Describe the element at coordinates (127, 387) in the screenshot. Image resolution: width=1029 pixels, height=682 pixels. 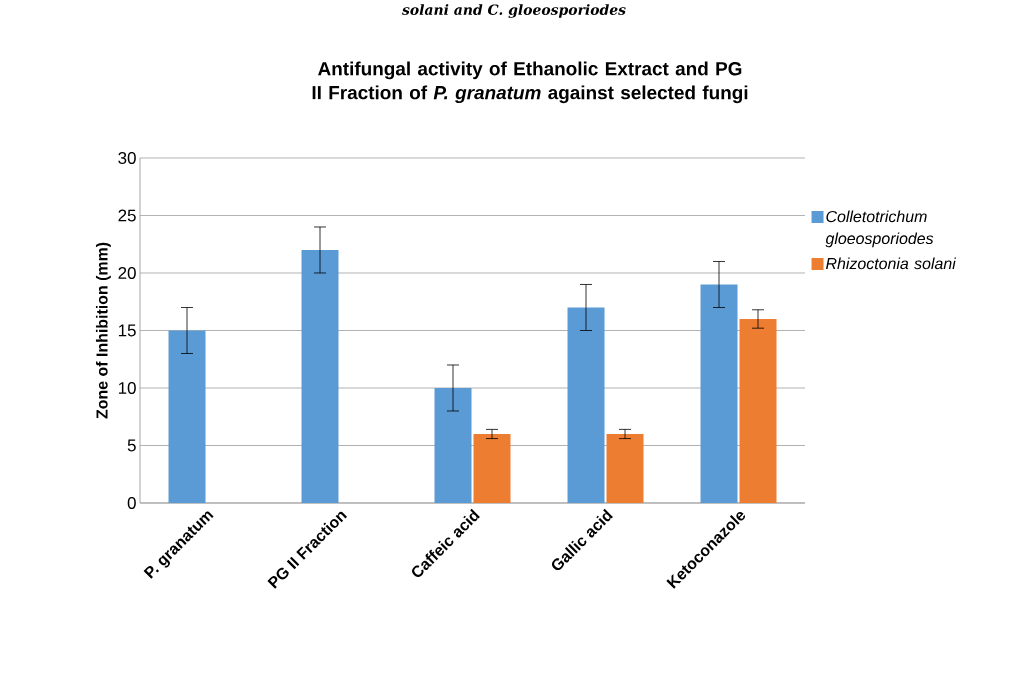
I see `y-tick-label: 10` at that location.